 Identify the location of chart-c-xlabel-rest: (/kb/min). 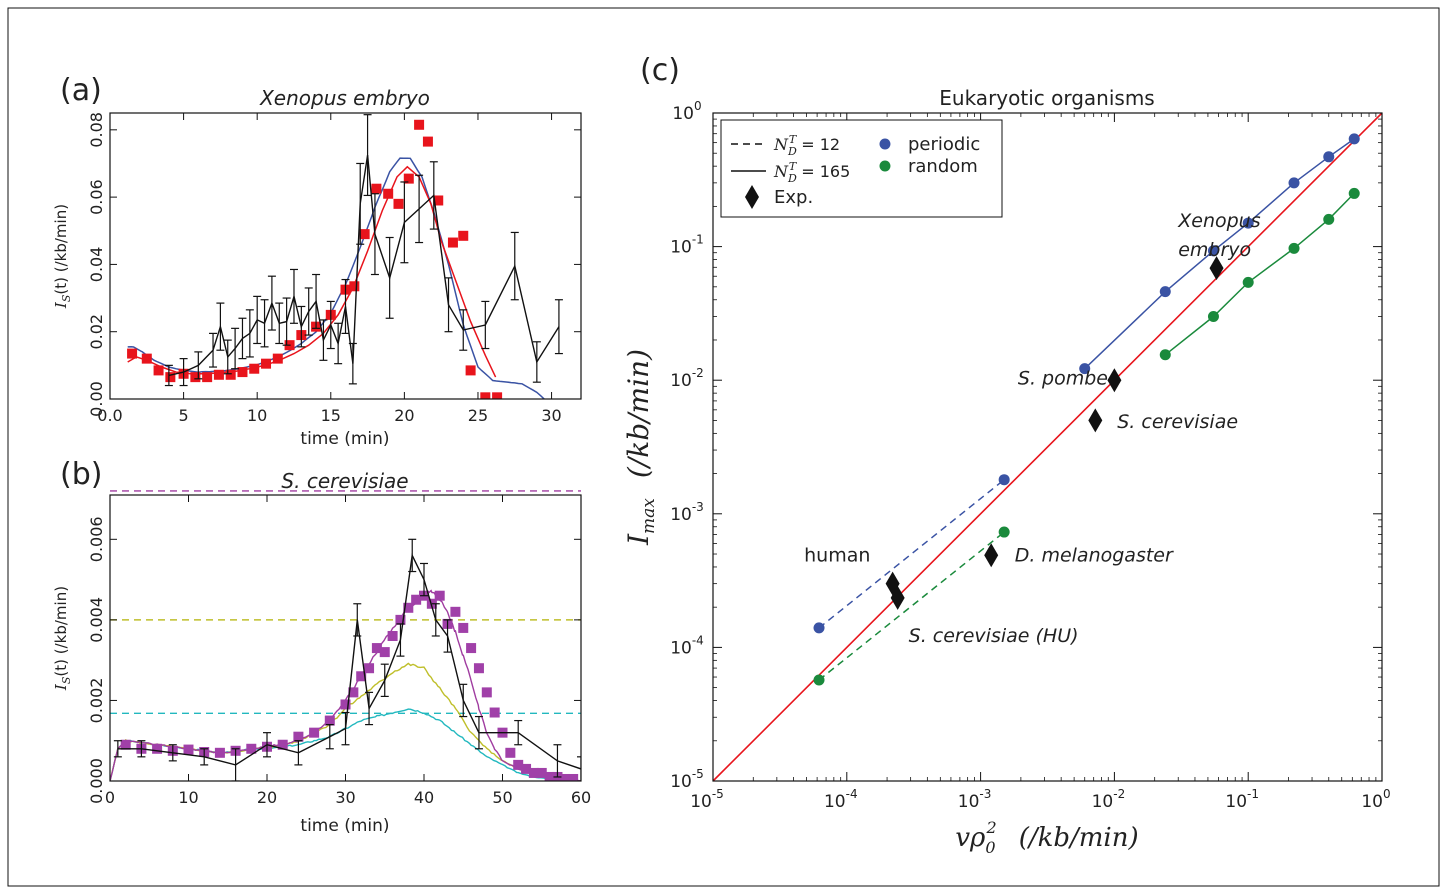
(1079, 838).